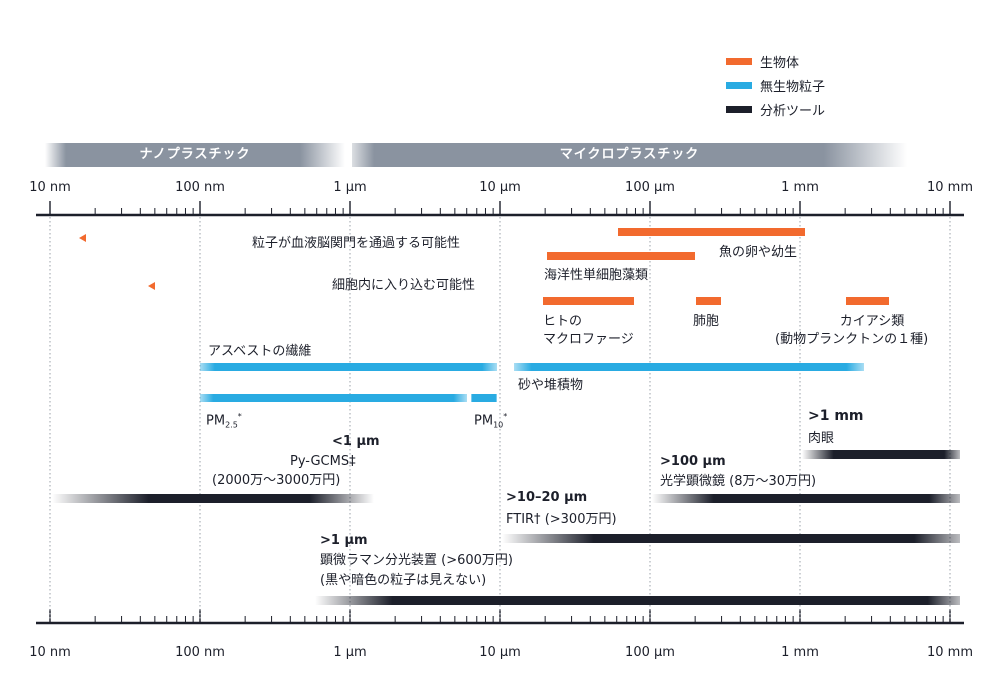  I want to click on algae-bar, so click(621, 256).